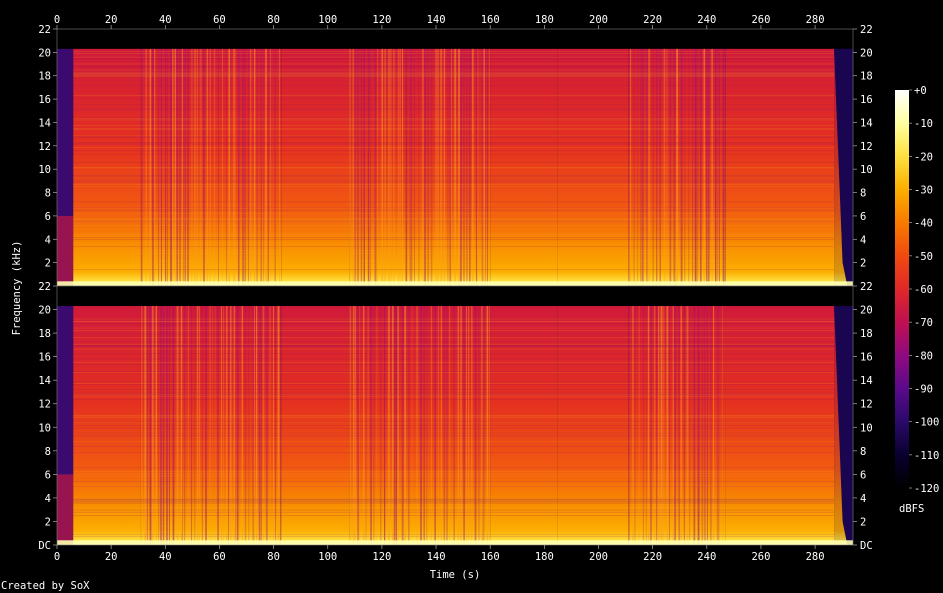 The image size is (943, 593). What do you see at coordinates (44, 30) in the screenshot?
I see `y-tick-label: 22` at bounding box center [44, 30].